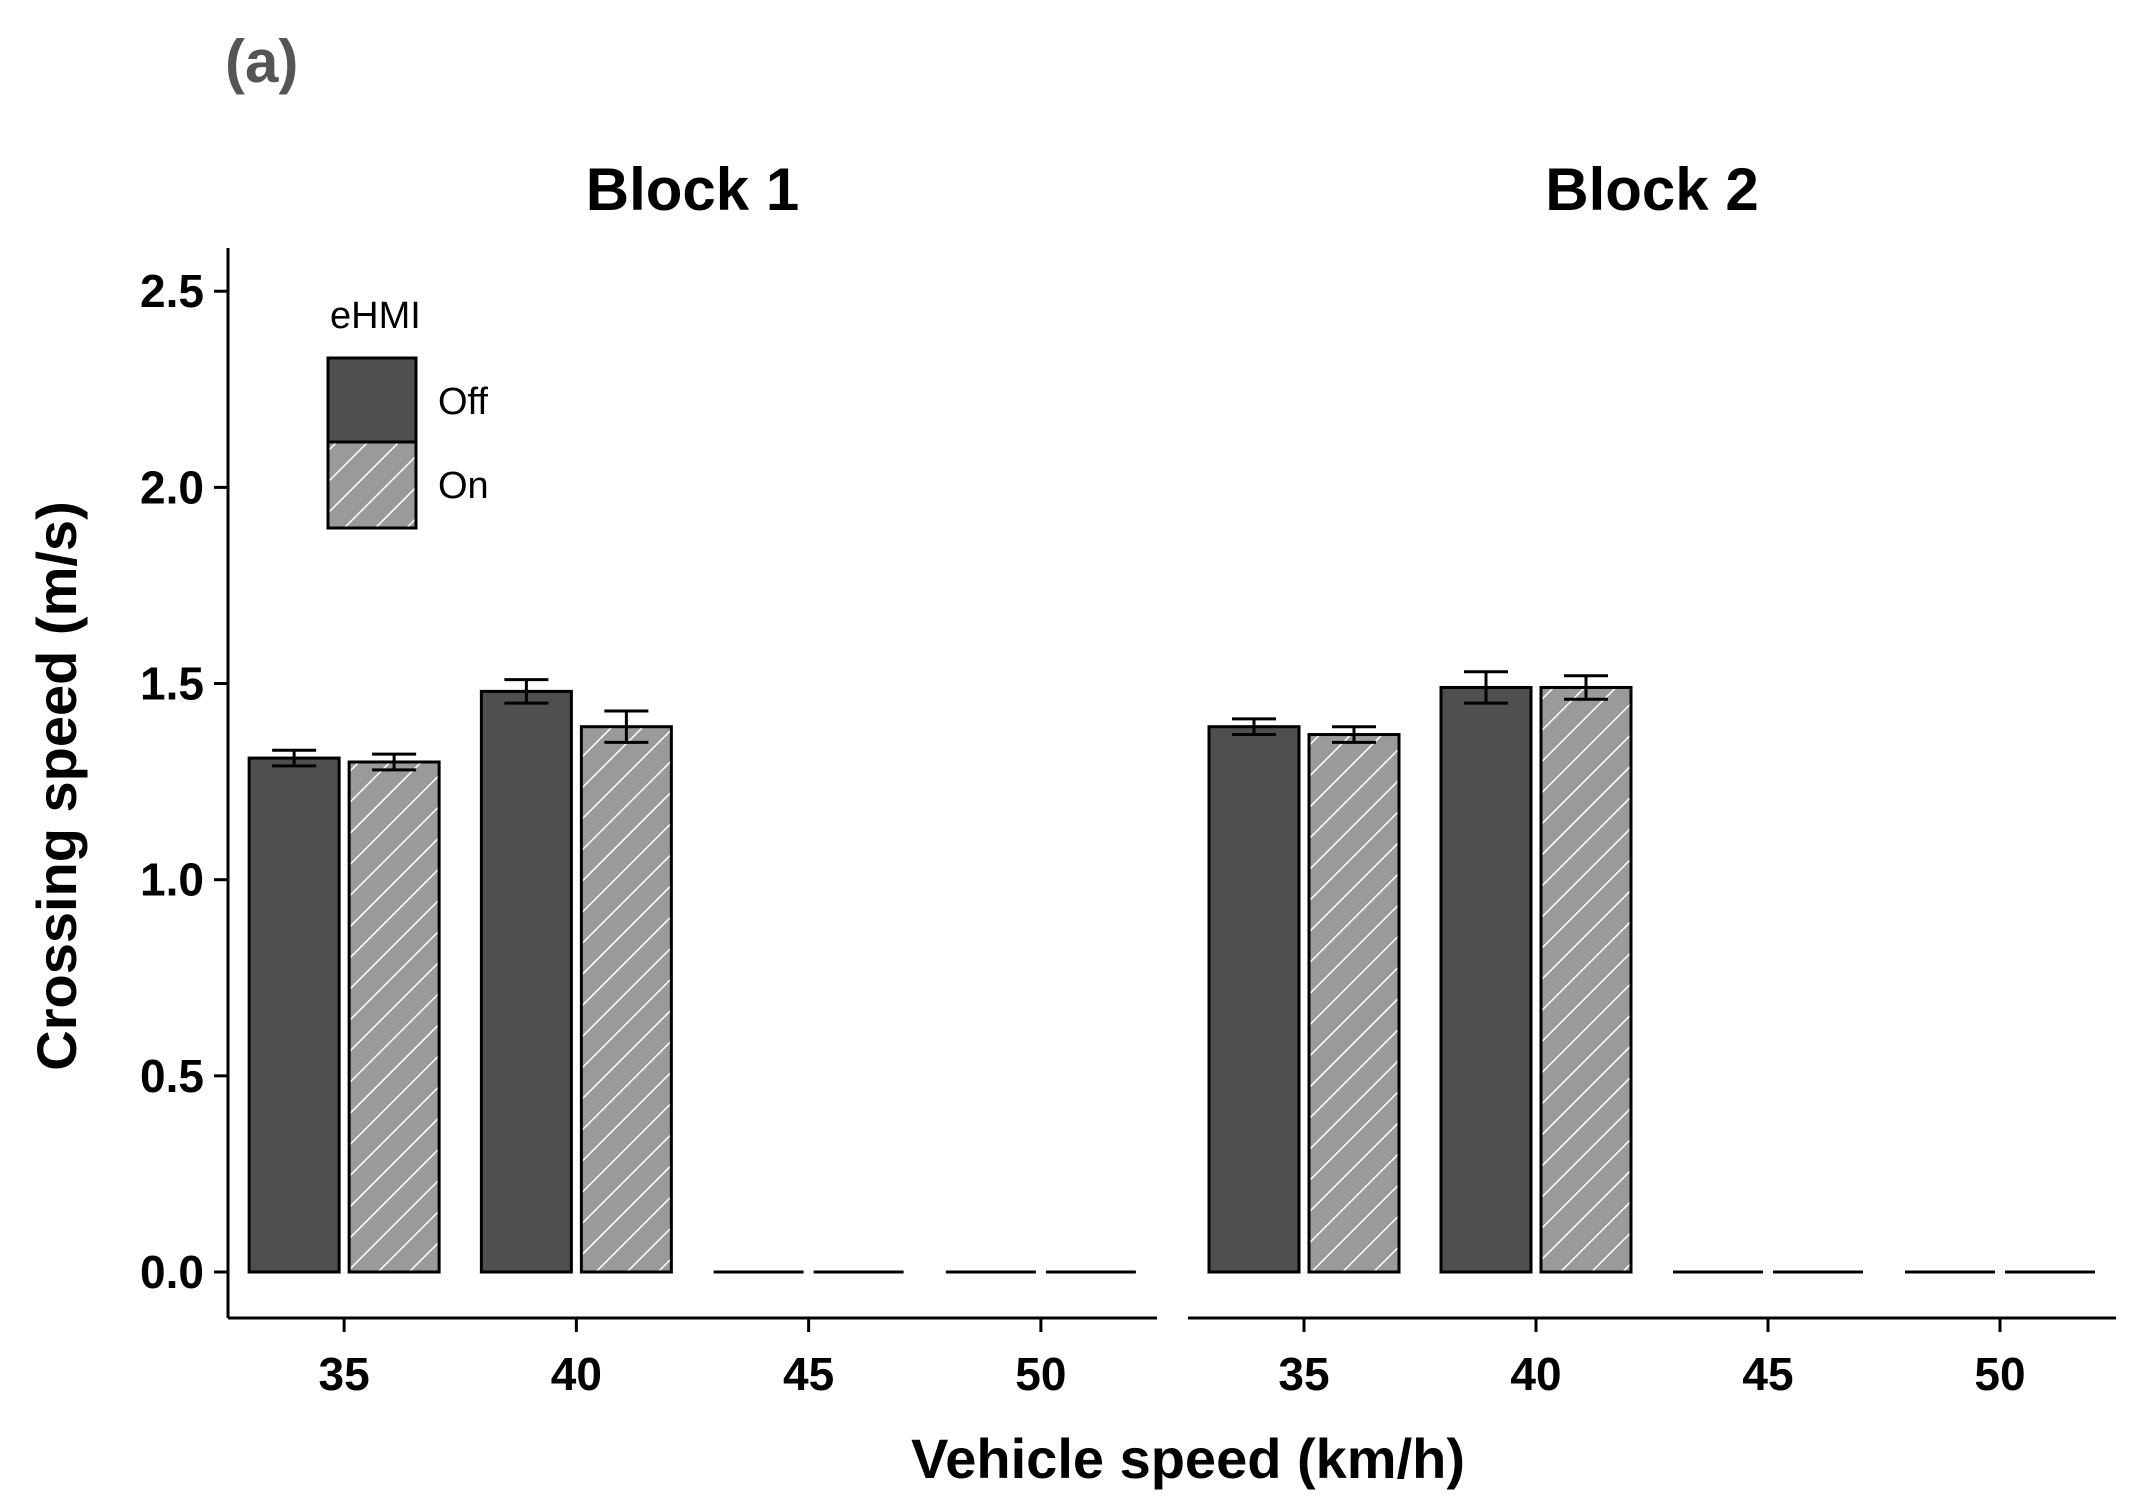  Describe the element at coordinates (56, 785) in the screenshot. I see `y-axis-title: Crossing speed (m/s)` at that location.